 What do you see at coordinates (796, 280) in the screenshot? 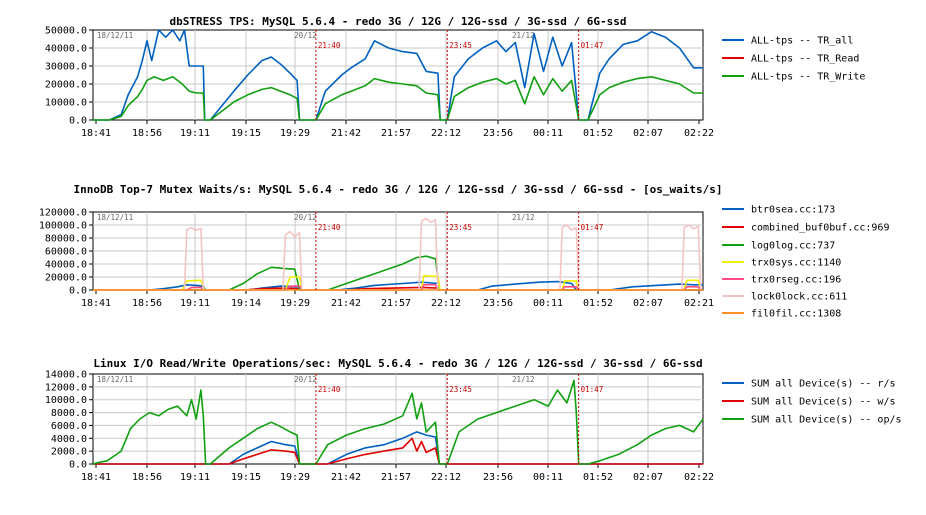
I see `legend-label: trx0rseg.cc:196` at bounding box center [796, 280].